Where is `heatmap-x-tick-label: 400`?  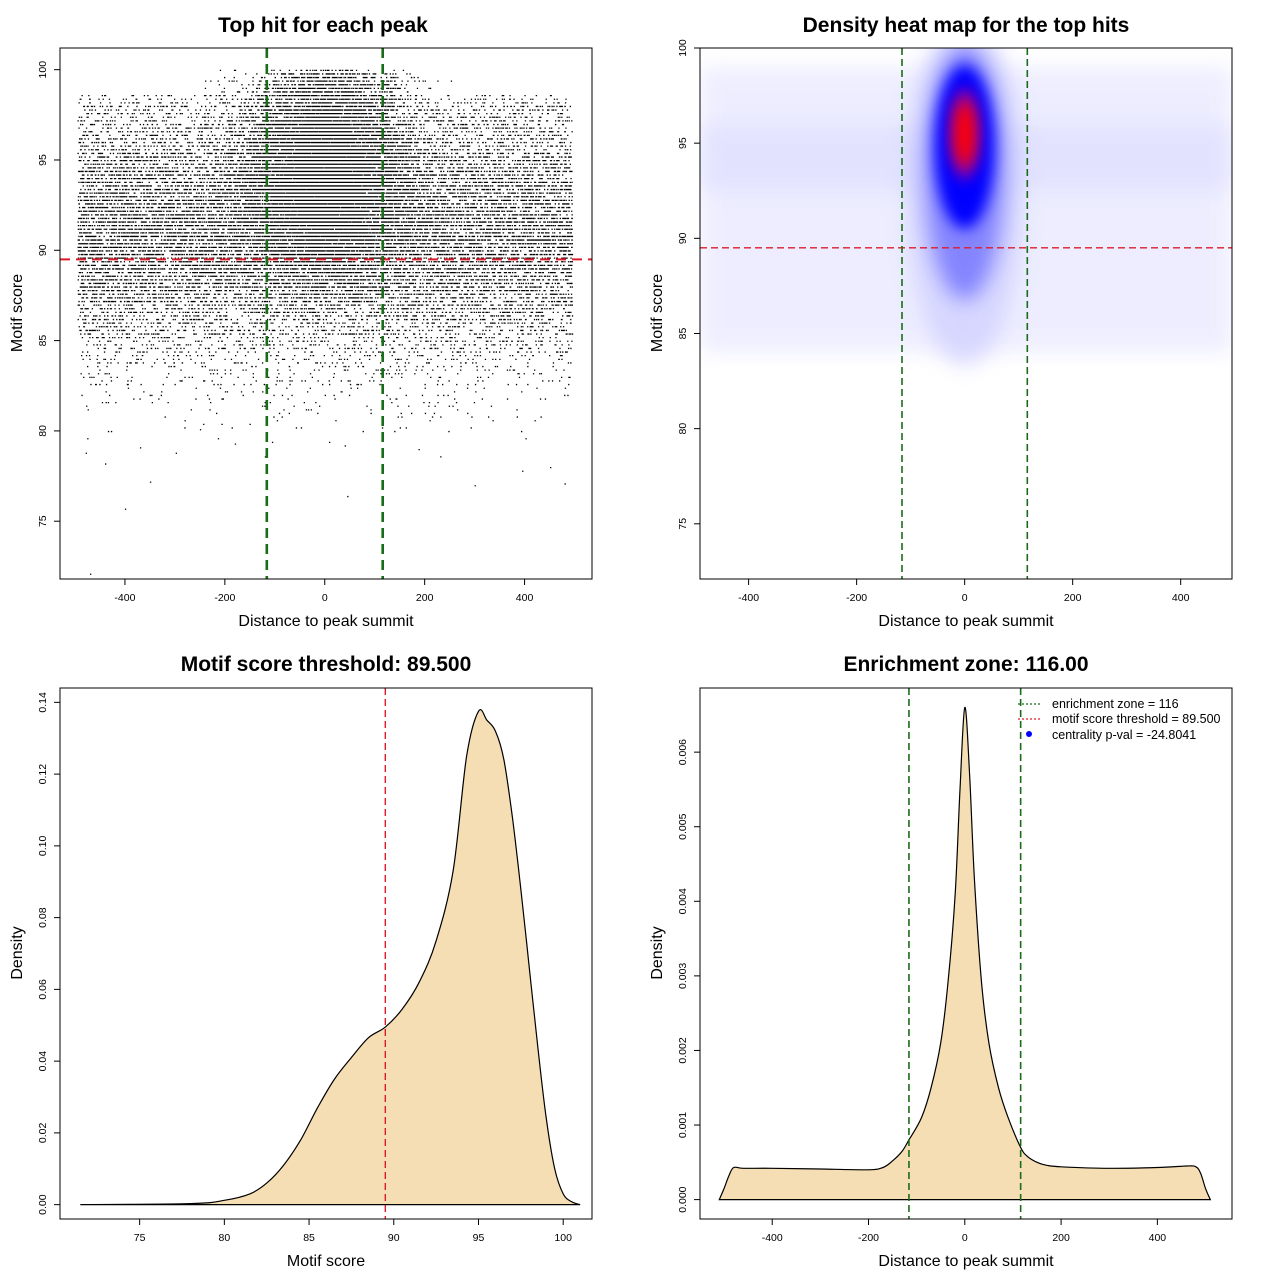 heatmap-x-tick-label: 400 is located at coordinates (1181, 598).